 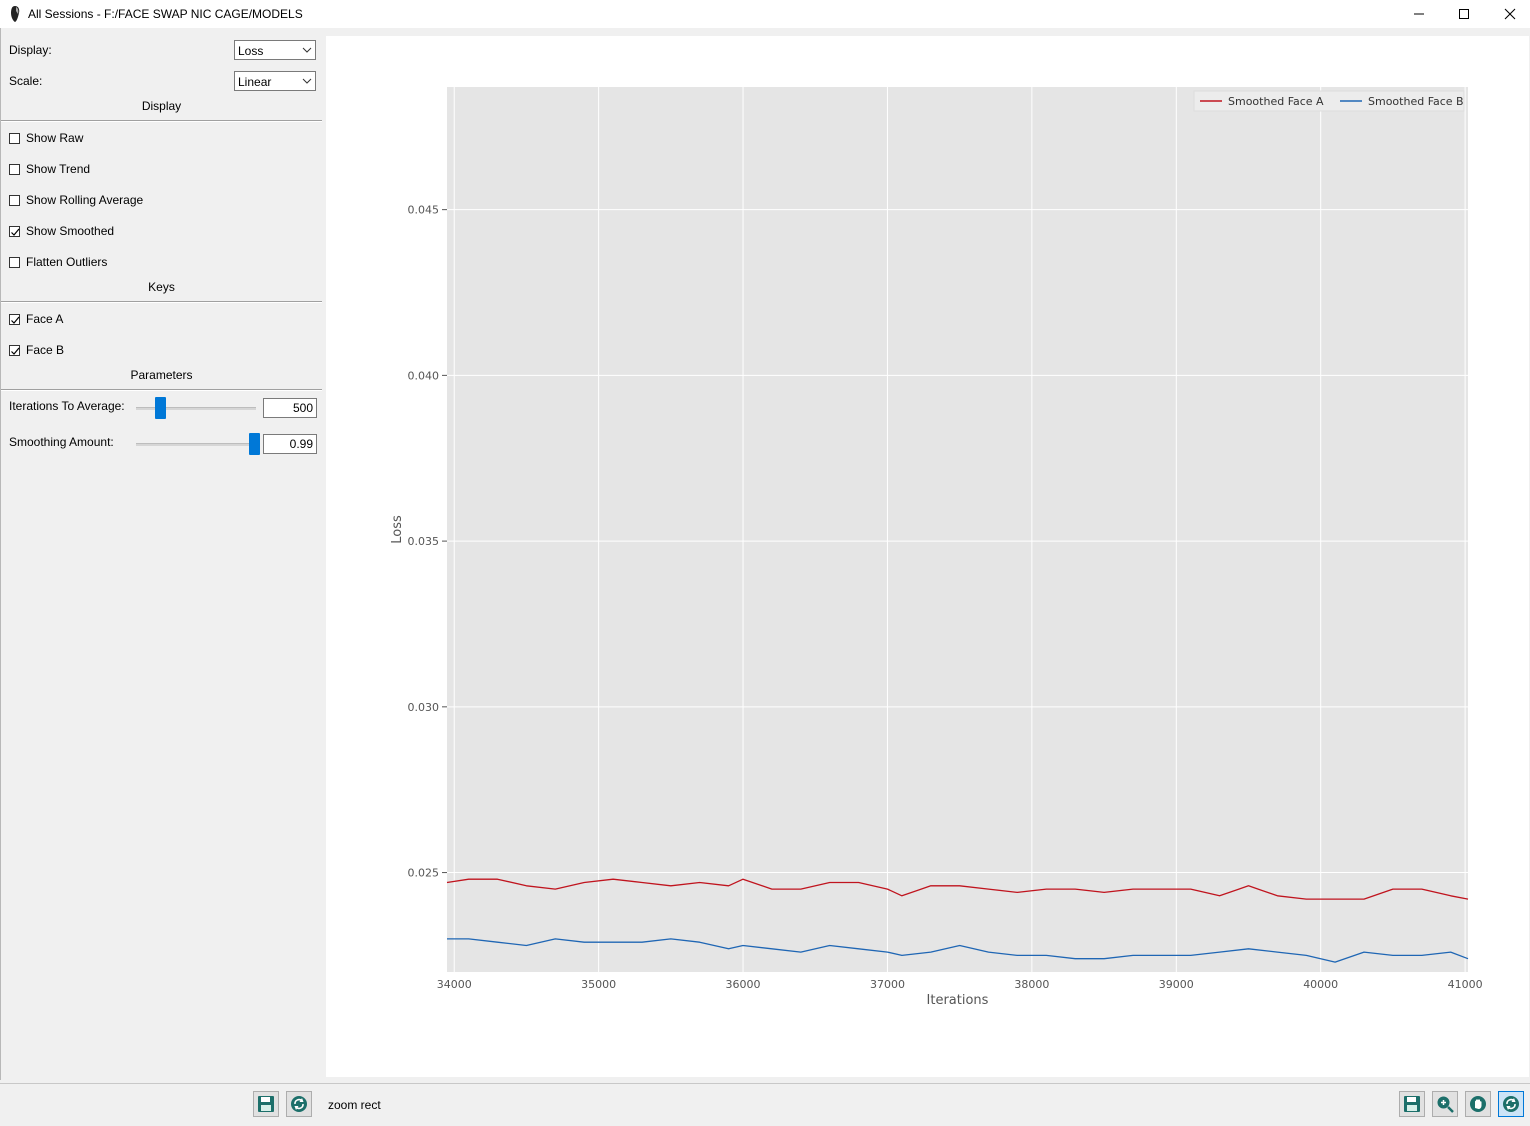 I want to click on zoom-button, so click(x=1445, y=1104).